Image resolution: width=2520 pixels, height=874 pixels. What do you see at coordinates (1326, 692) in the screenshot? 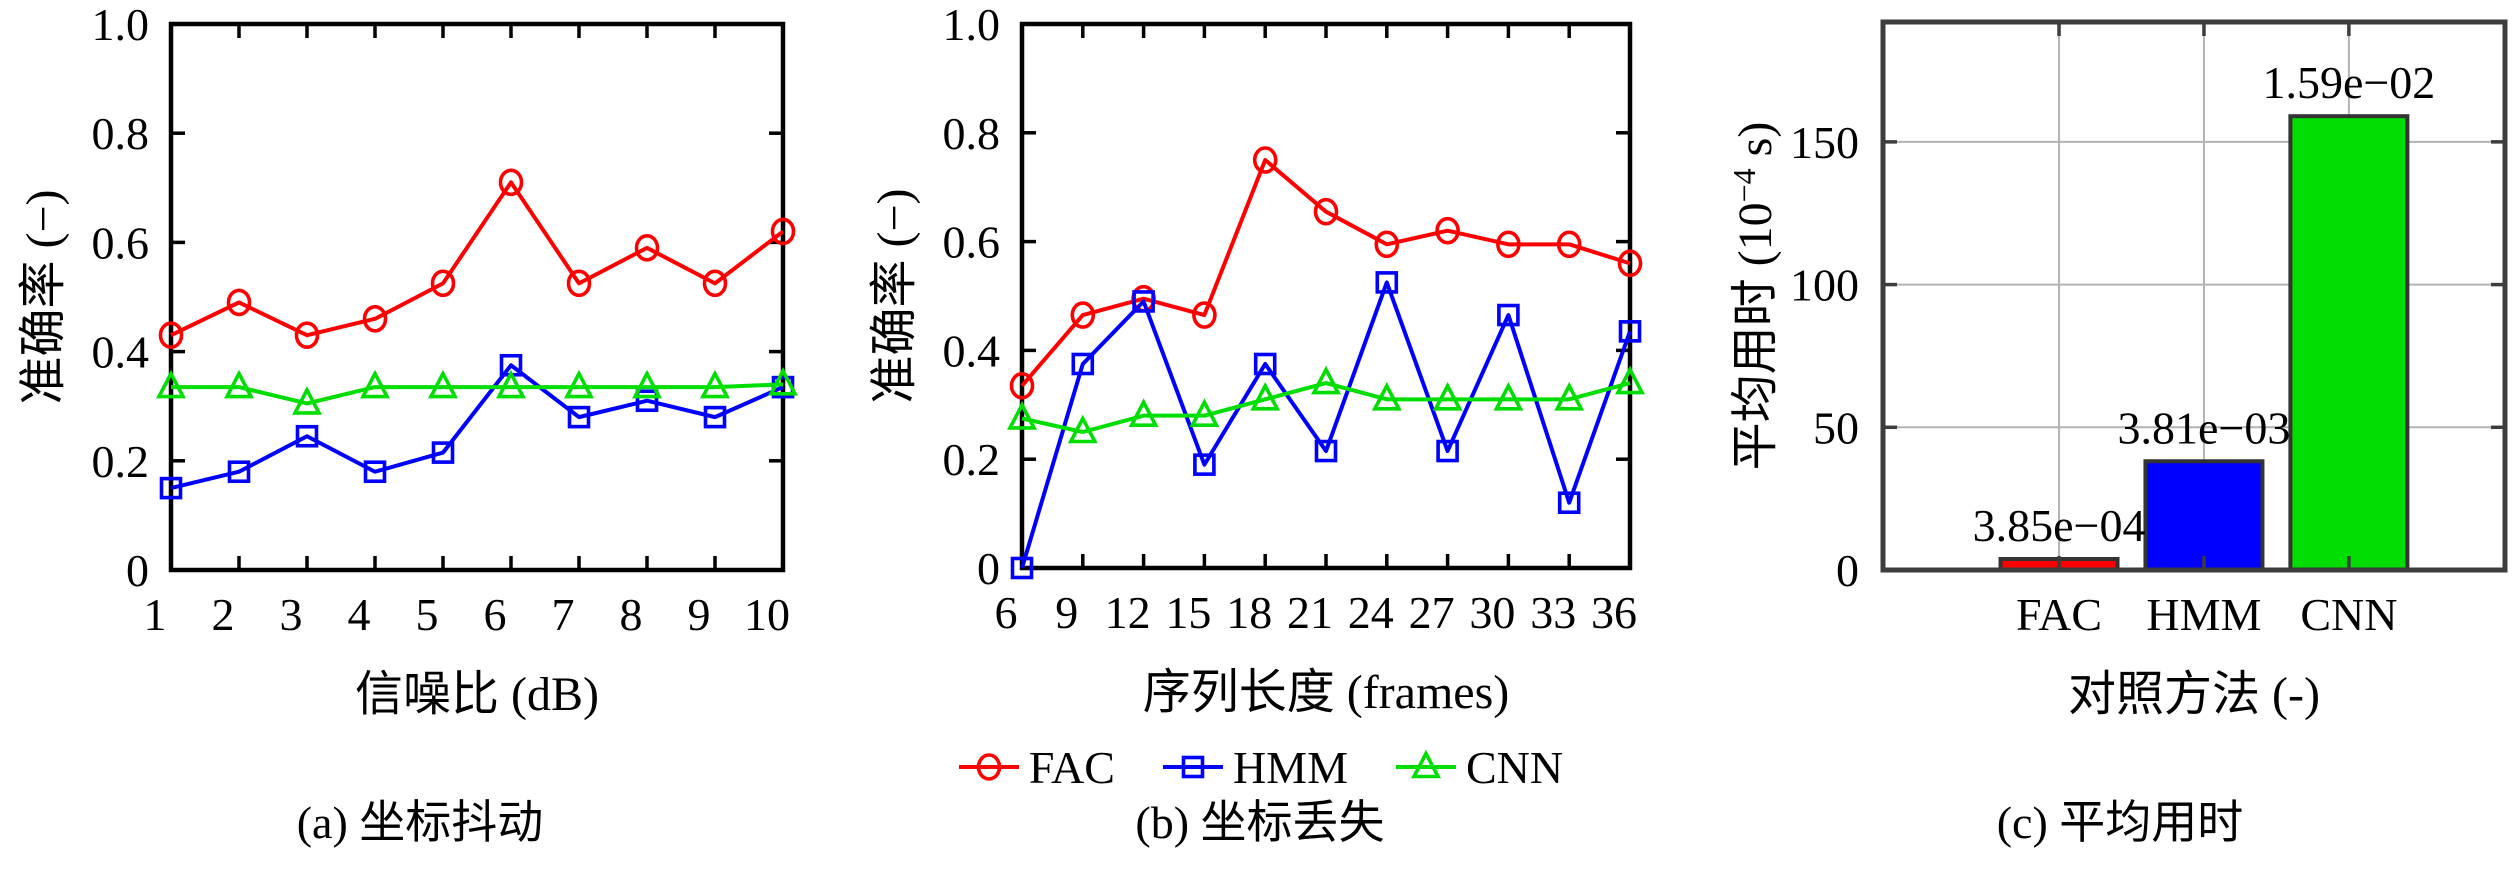
I see `svg-text: 序列长度 (frames)` at bounding box center [1326, 692].